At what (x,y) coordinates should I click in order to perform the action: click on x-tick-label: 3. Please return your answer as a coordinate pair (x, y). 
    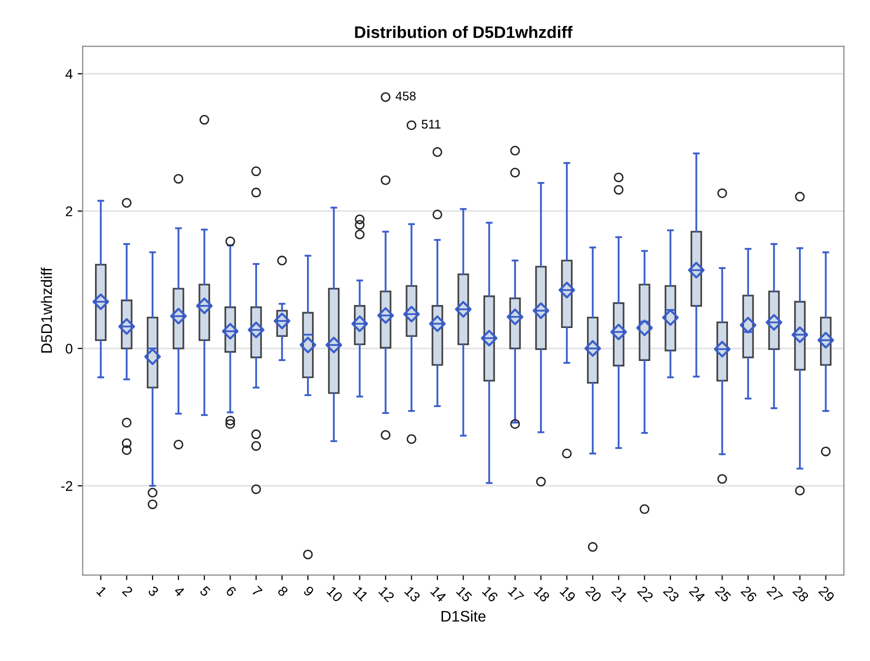
    Looking at the image, I should click on (154, 591).